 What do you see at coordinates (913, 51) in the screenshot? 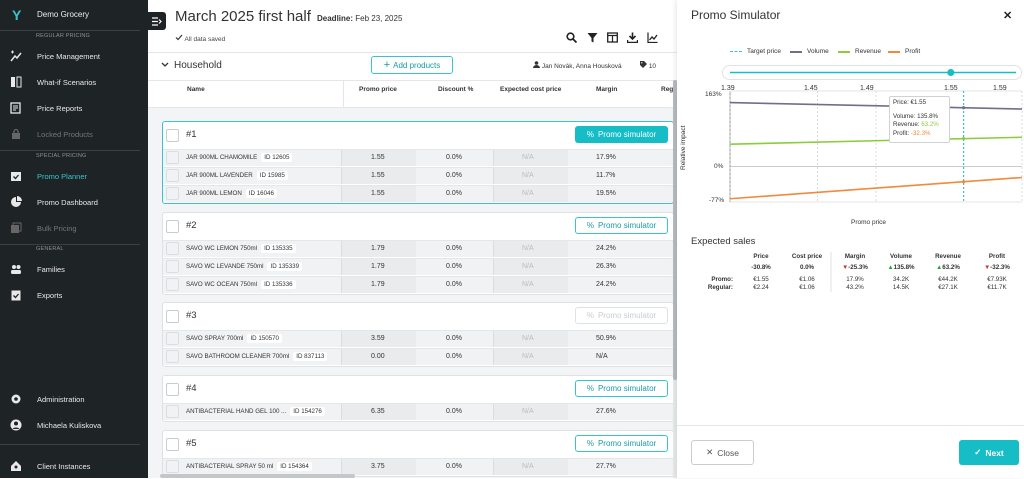
I see `legend-label: Profit` at bounding box center [913, 51].